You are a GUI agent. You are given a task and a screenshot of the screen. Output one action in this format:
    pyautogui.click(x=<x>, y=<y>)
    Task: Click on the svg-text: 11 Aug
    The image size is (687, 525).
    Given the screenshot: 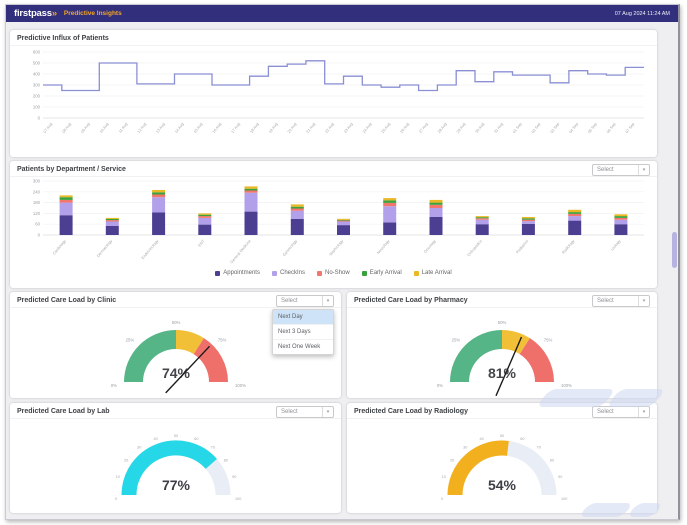 What is the action you would take?
    pyautogui.click(x=123, y=128)
    